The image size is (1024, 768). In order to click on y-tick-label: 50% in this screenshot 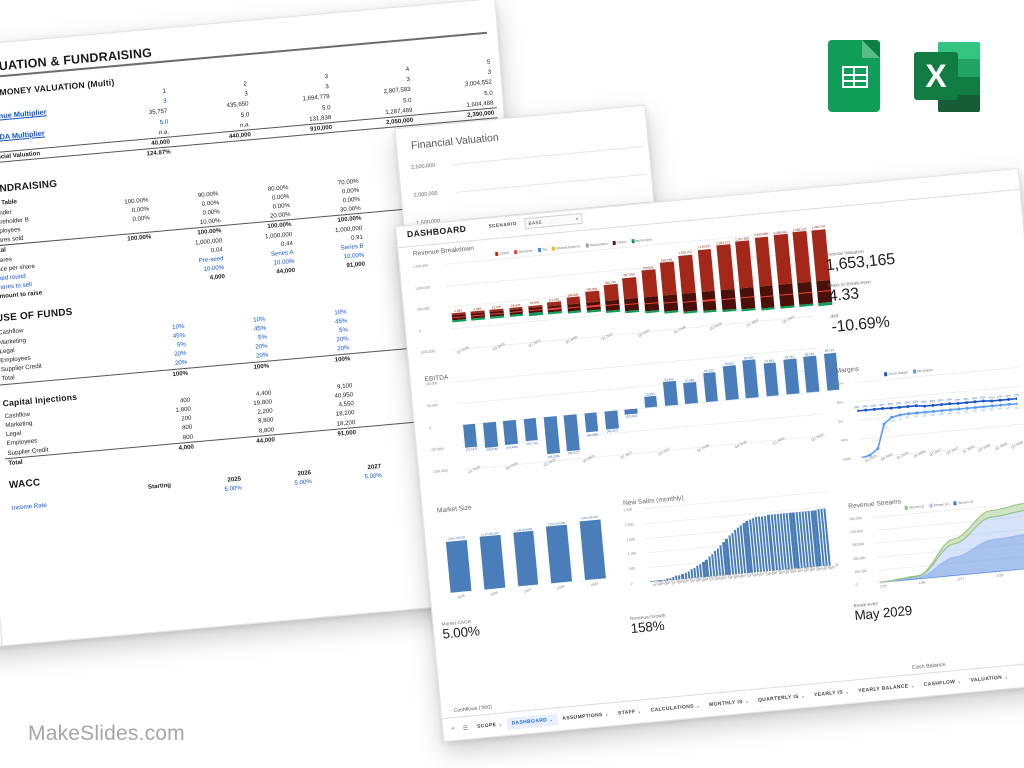, I will do `click(840, 402)`.